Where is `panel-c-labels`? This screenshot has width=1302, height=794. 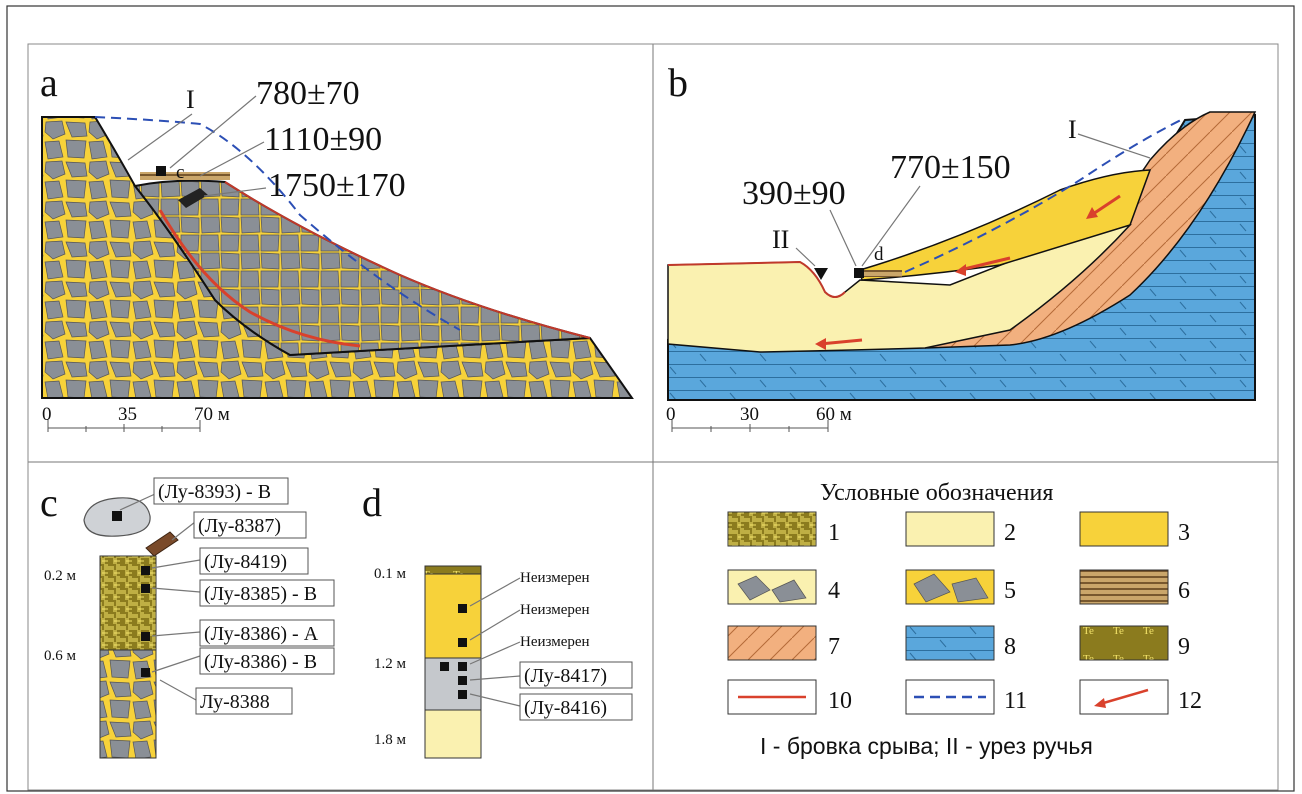 panel-c-labels is located at coordinates (160, 597).